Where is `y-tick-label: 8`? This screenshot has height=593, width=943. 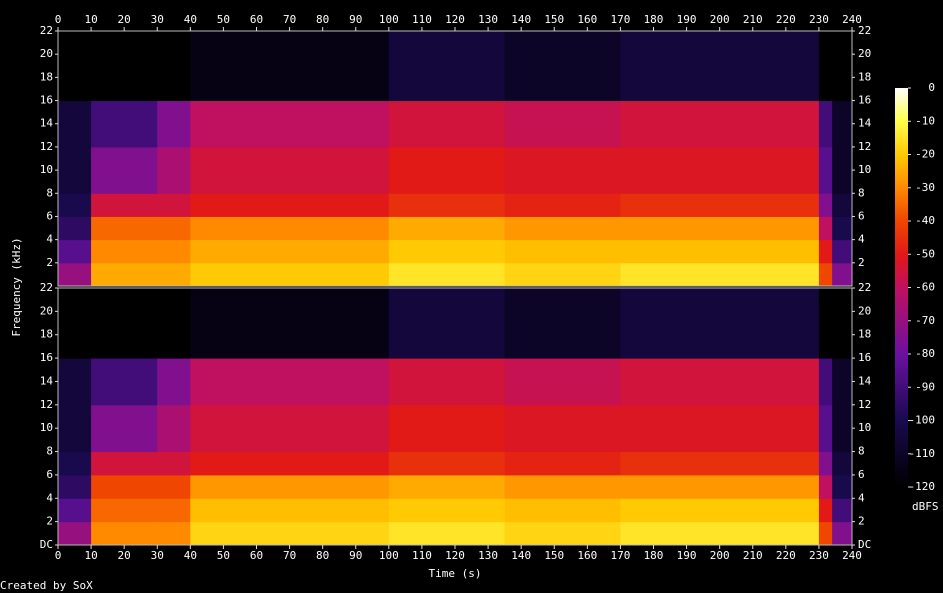 y-tick-label: 8 is located at coordinates (861, 192).